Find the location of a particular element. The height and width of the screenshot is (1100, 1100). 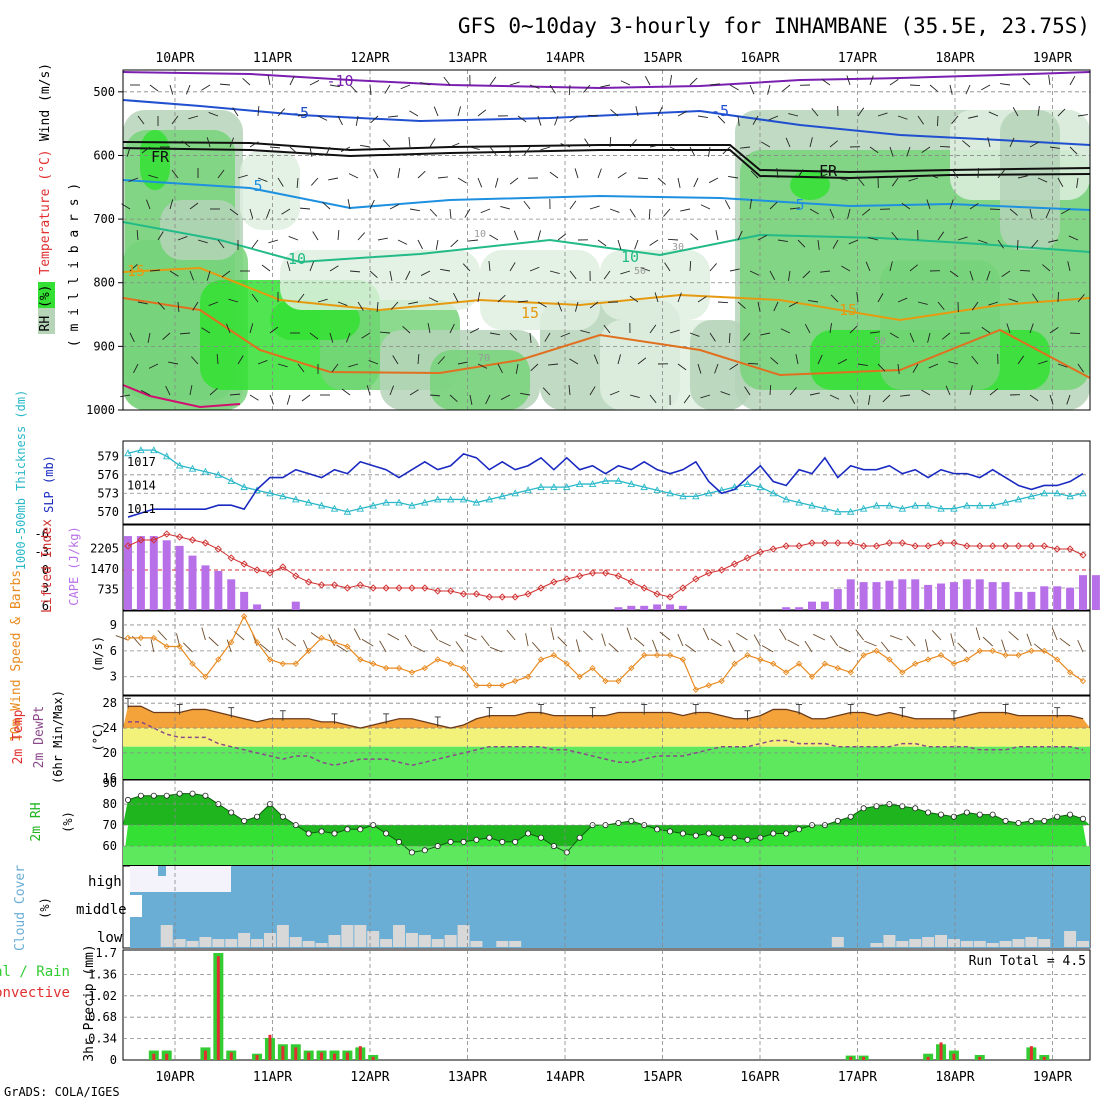

date-label-bottom: 13APR is located at coordinates (467, 1077).